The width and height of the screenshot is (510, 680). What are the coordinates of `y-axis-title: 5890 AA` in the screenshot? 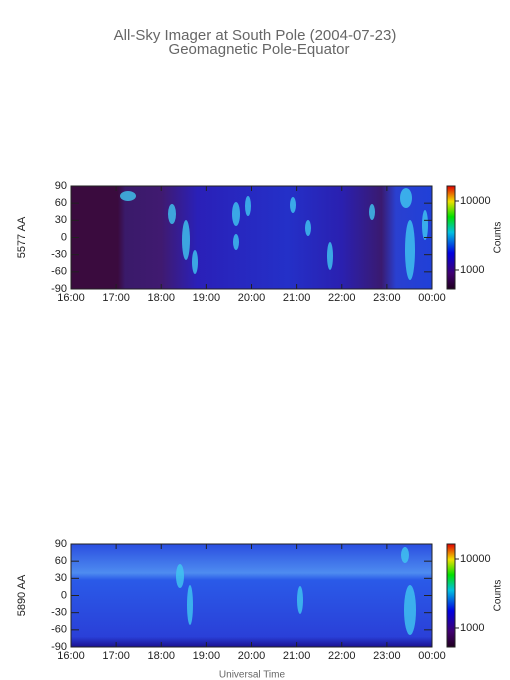 It's located at (22, 595).